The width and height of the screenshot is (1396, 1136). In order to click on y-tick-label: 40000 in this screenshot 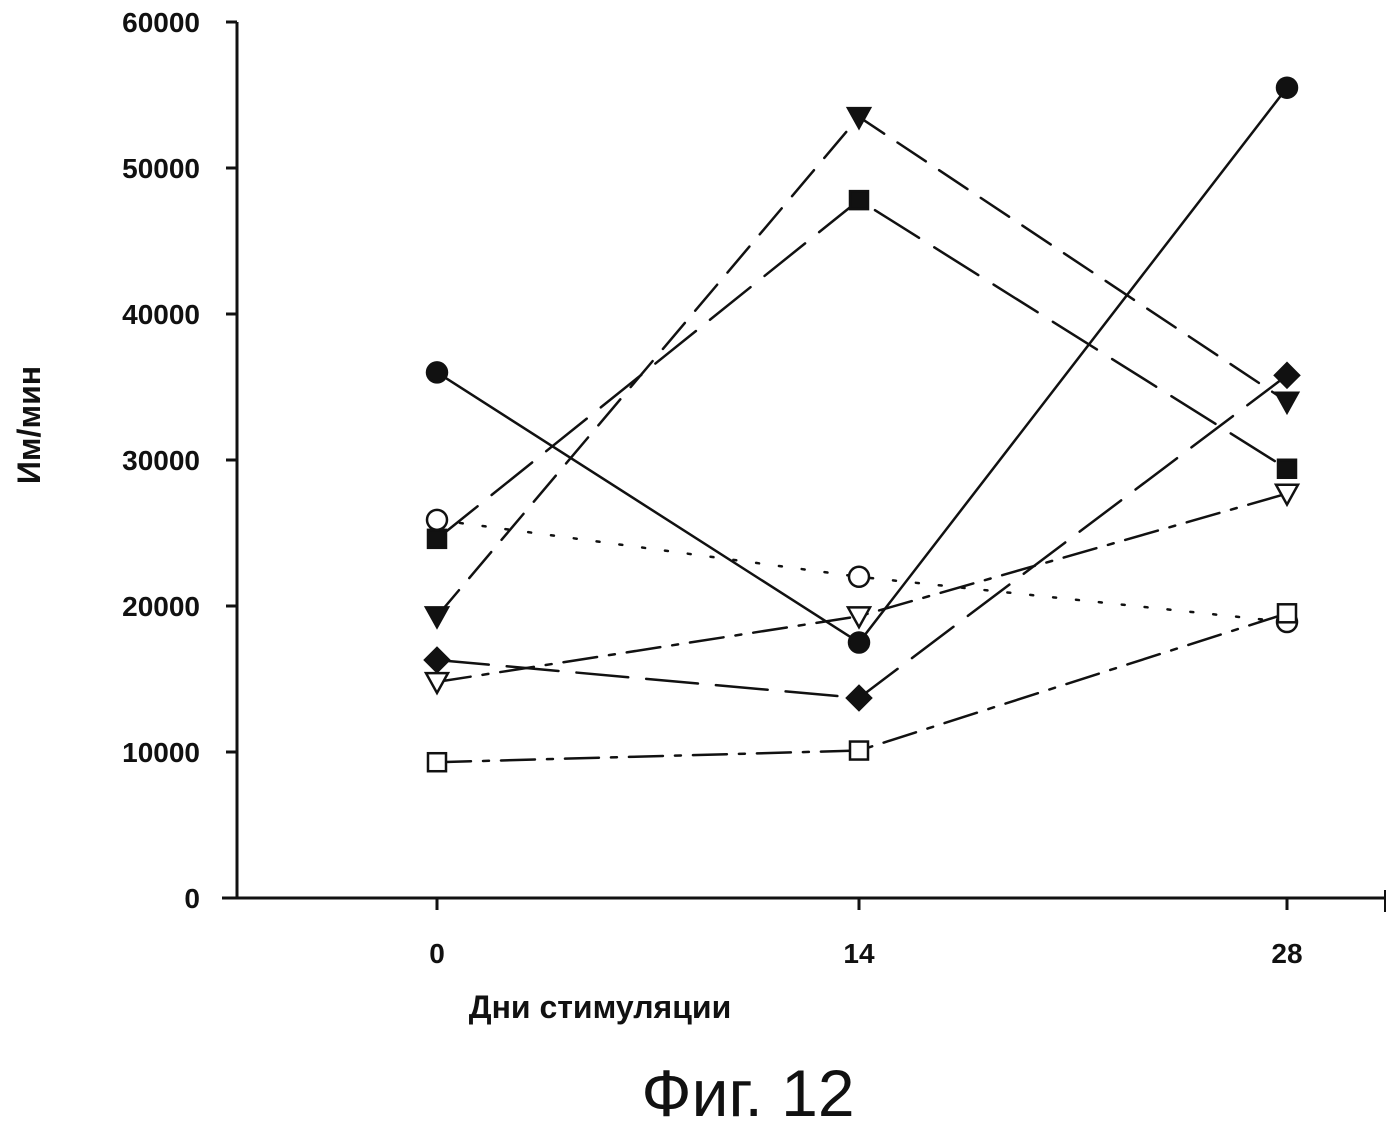, I will do `click(161, 314)`.